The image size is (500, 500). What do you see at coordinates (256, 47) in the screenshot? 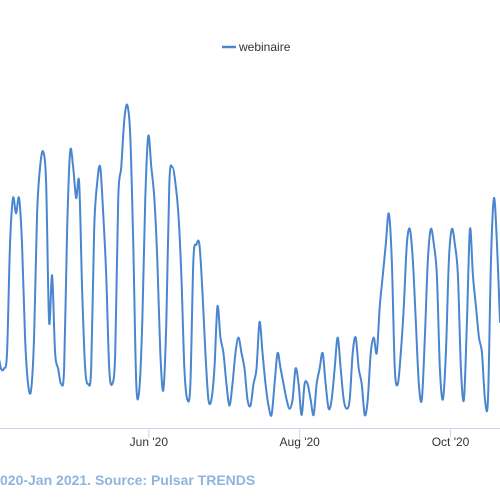
I see `legend: webinaire` at bounding box center [256, 47].